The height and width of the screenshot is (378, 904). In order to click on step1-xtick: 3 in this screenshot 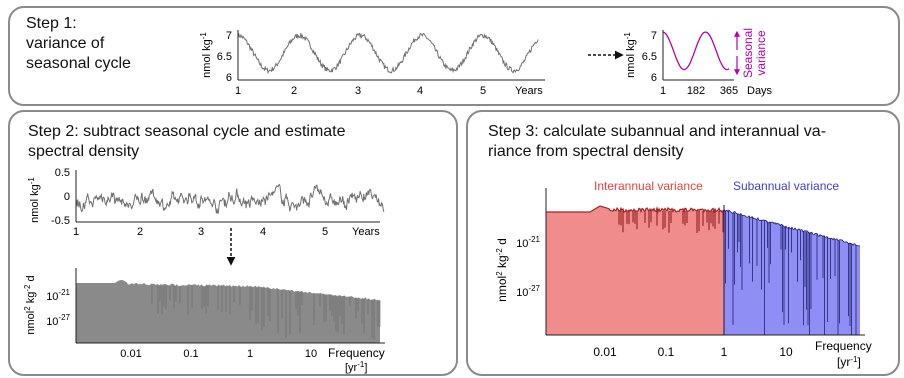, I will do `click(358, 91)`.